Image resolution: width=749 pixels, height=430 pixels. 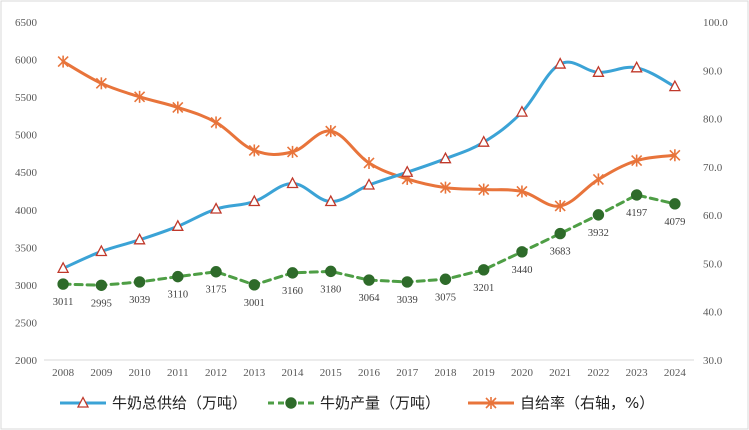 I want to click on data-label: 3175, so click(x=216, y=290).